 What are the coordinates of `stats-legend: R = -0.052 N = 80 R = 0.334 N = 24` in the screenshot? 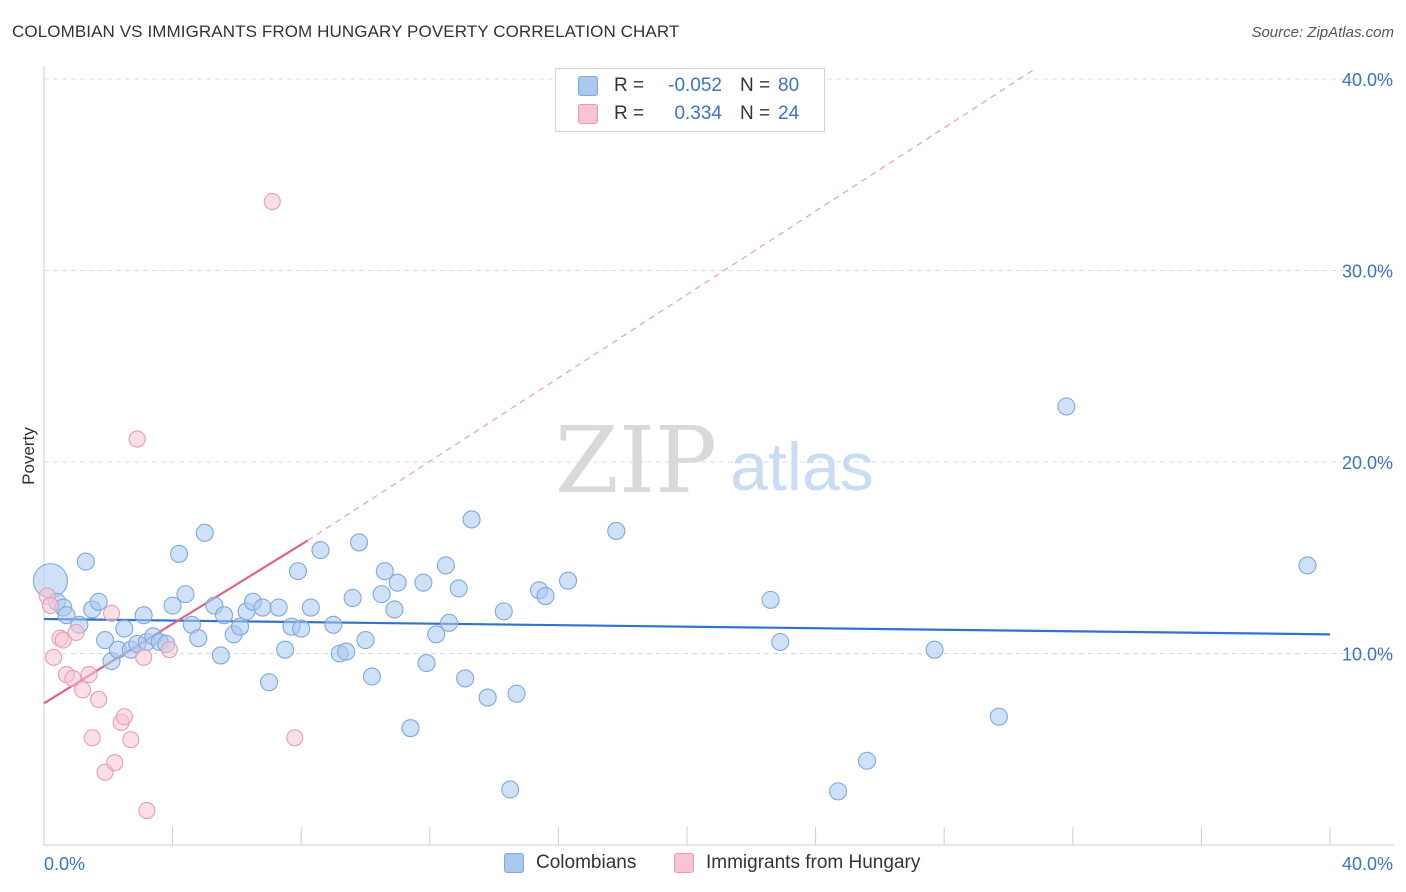 It's located at (690, 100).